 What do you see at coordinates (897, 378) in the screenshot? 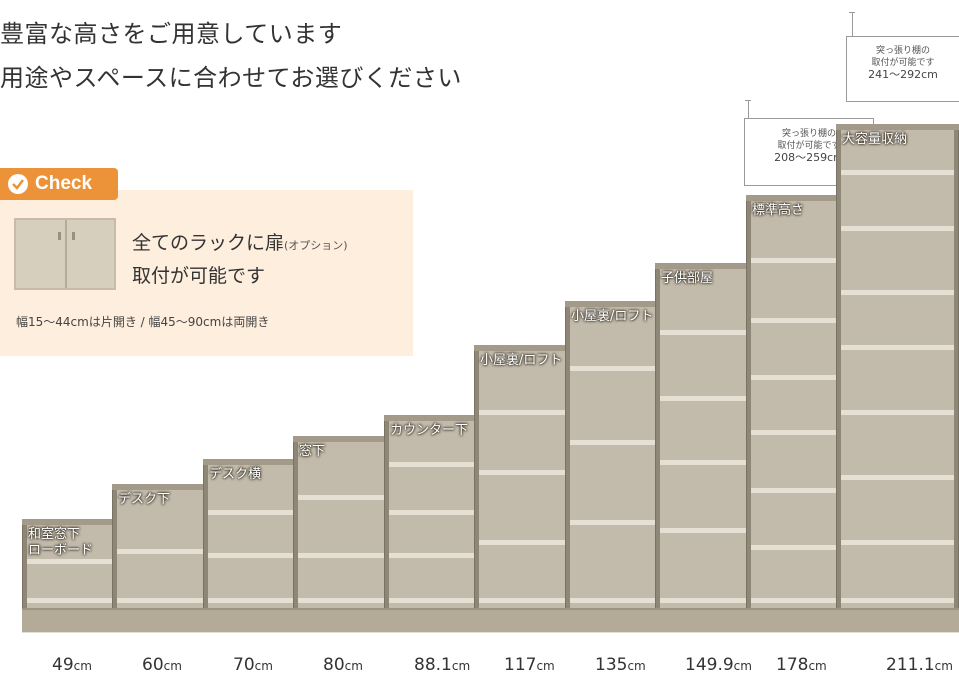
I see `rack-10: 大容量収納` at bounding box center [897, 378].